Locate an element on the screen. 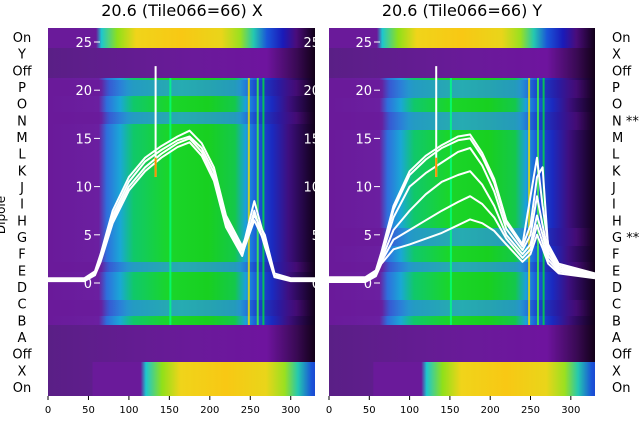 Image resolution: width=640 pixels, height=440 pixels. y-tick-label-right: 5 is located at coordinates (316, 236).